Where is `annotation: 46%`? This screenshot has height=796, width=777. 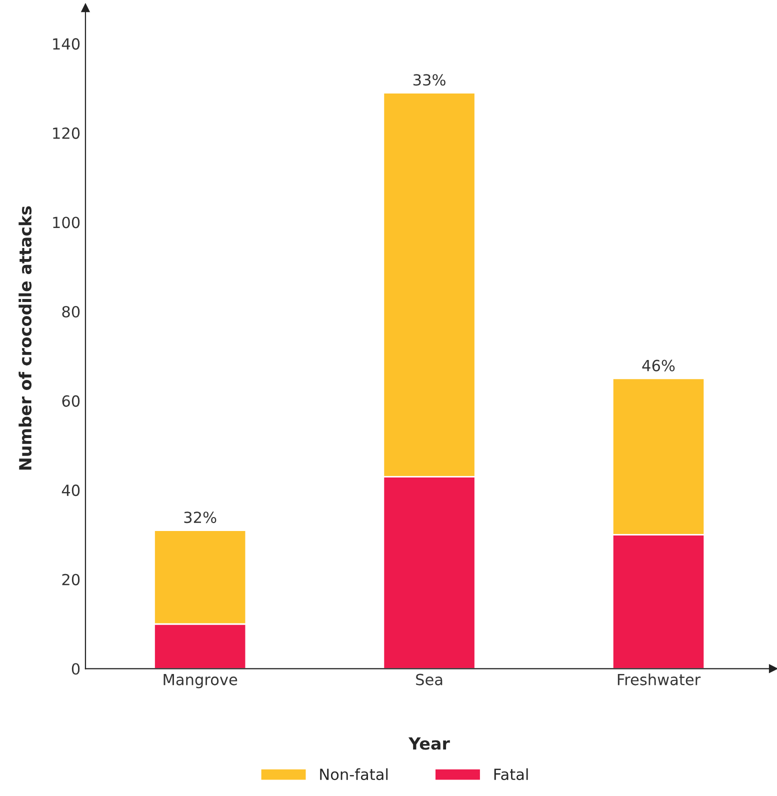
annotation: 46% is located at coordinates (658, 366).